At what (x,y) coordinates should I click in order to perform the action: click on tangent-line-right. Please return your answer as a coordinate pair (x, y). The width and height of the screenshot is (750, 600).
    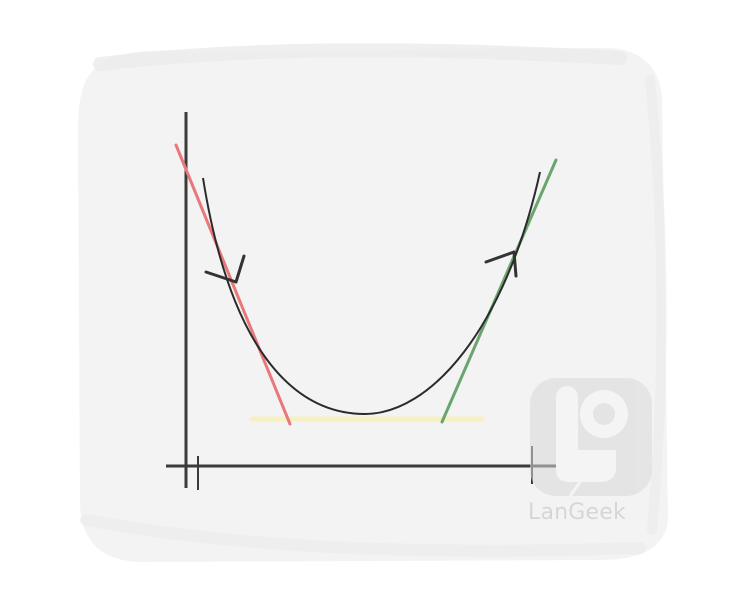
    Looking at the image, I should click on (499, 291).